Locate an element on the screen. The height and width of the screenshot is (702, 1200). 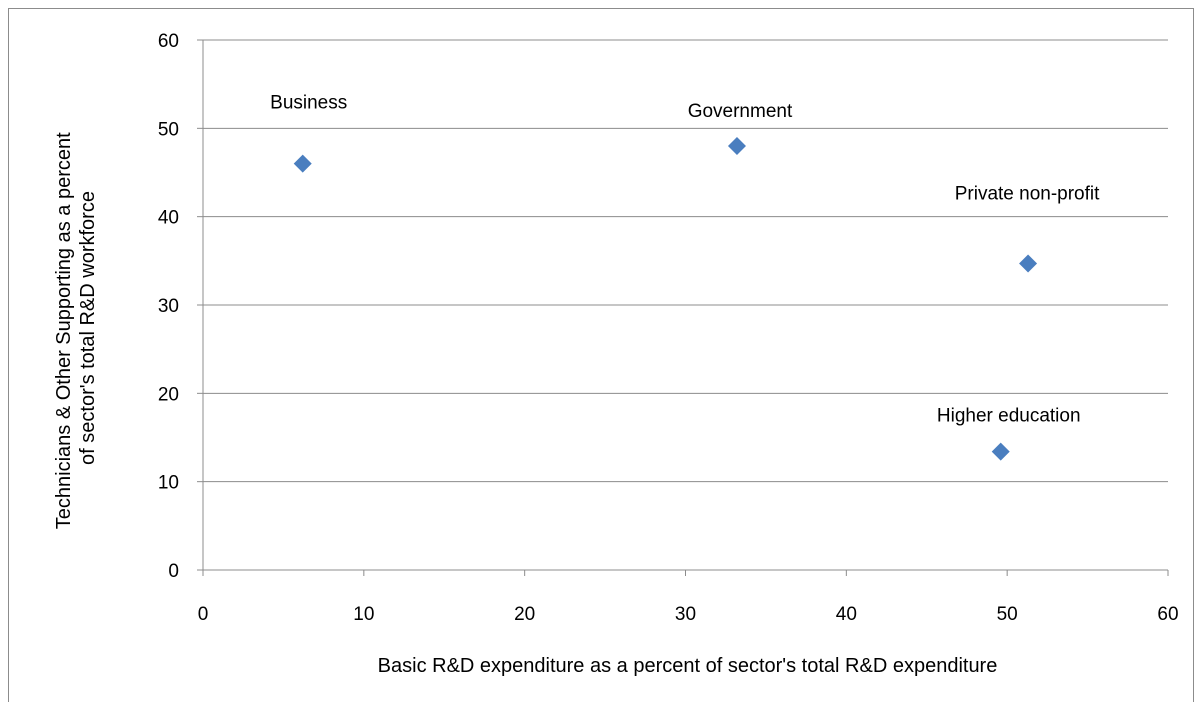
data-label: Government is located at coordinates (740, 111).